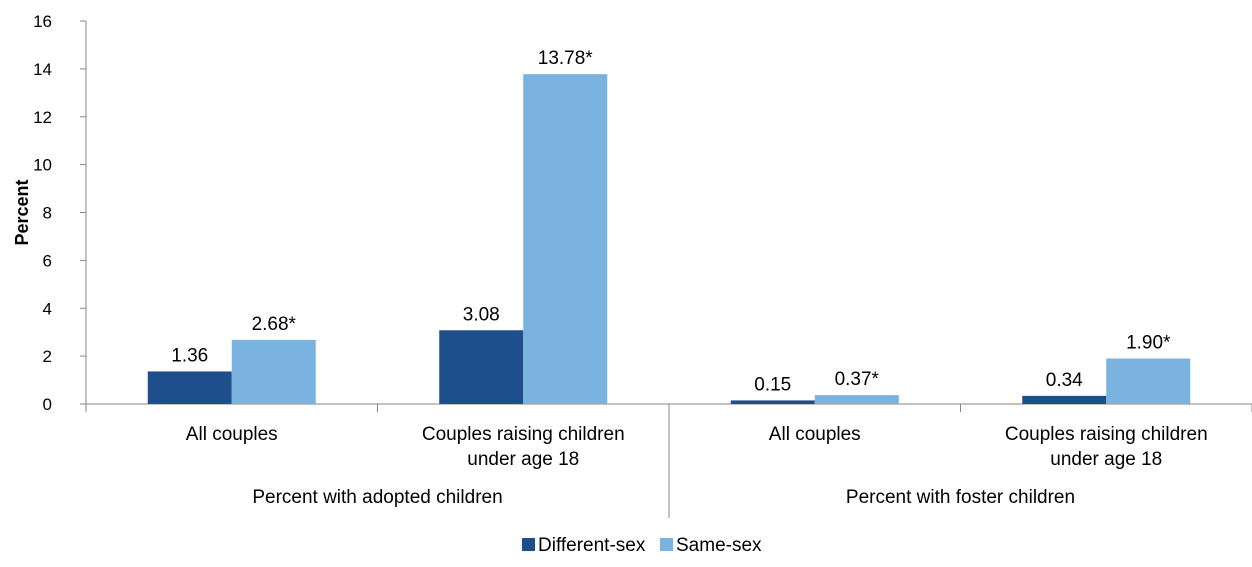  Describe the element at coordinates (47, 404) in the screenshot. I see `y-tick-label: 0` at that location.